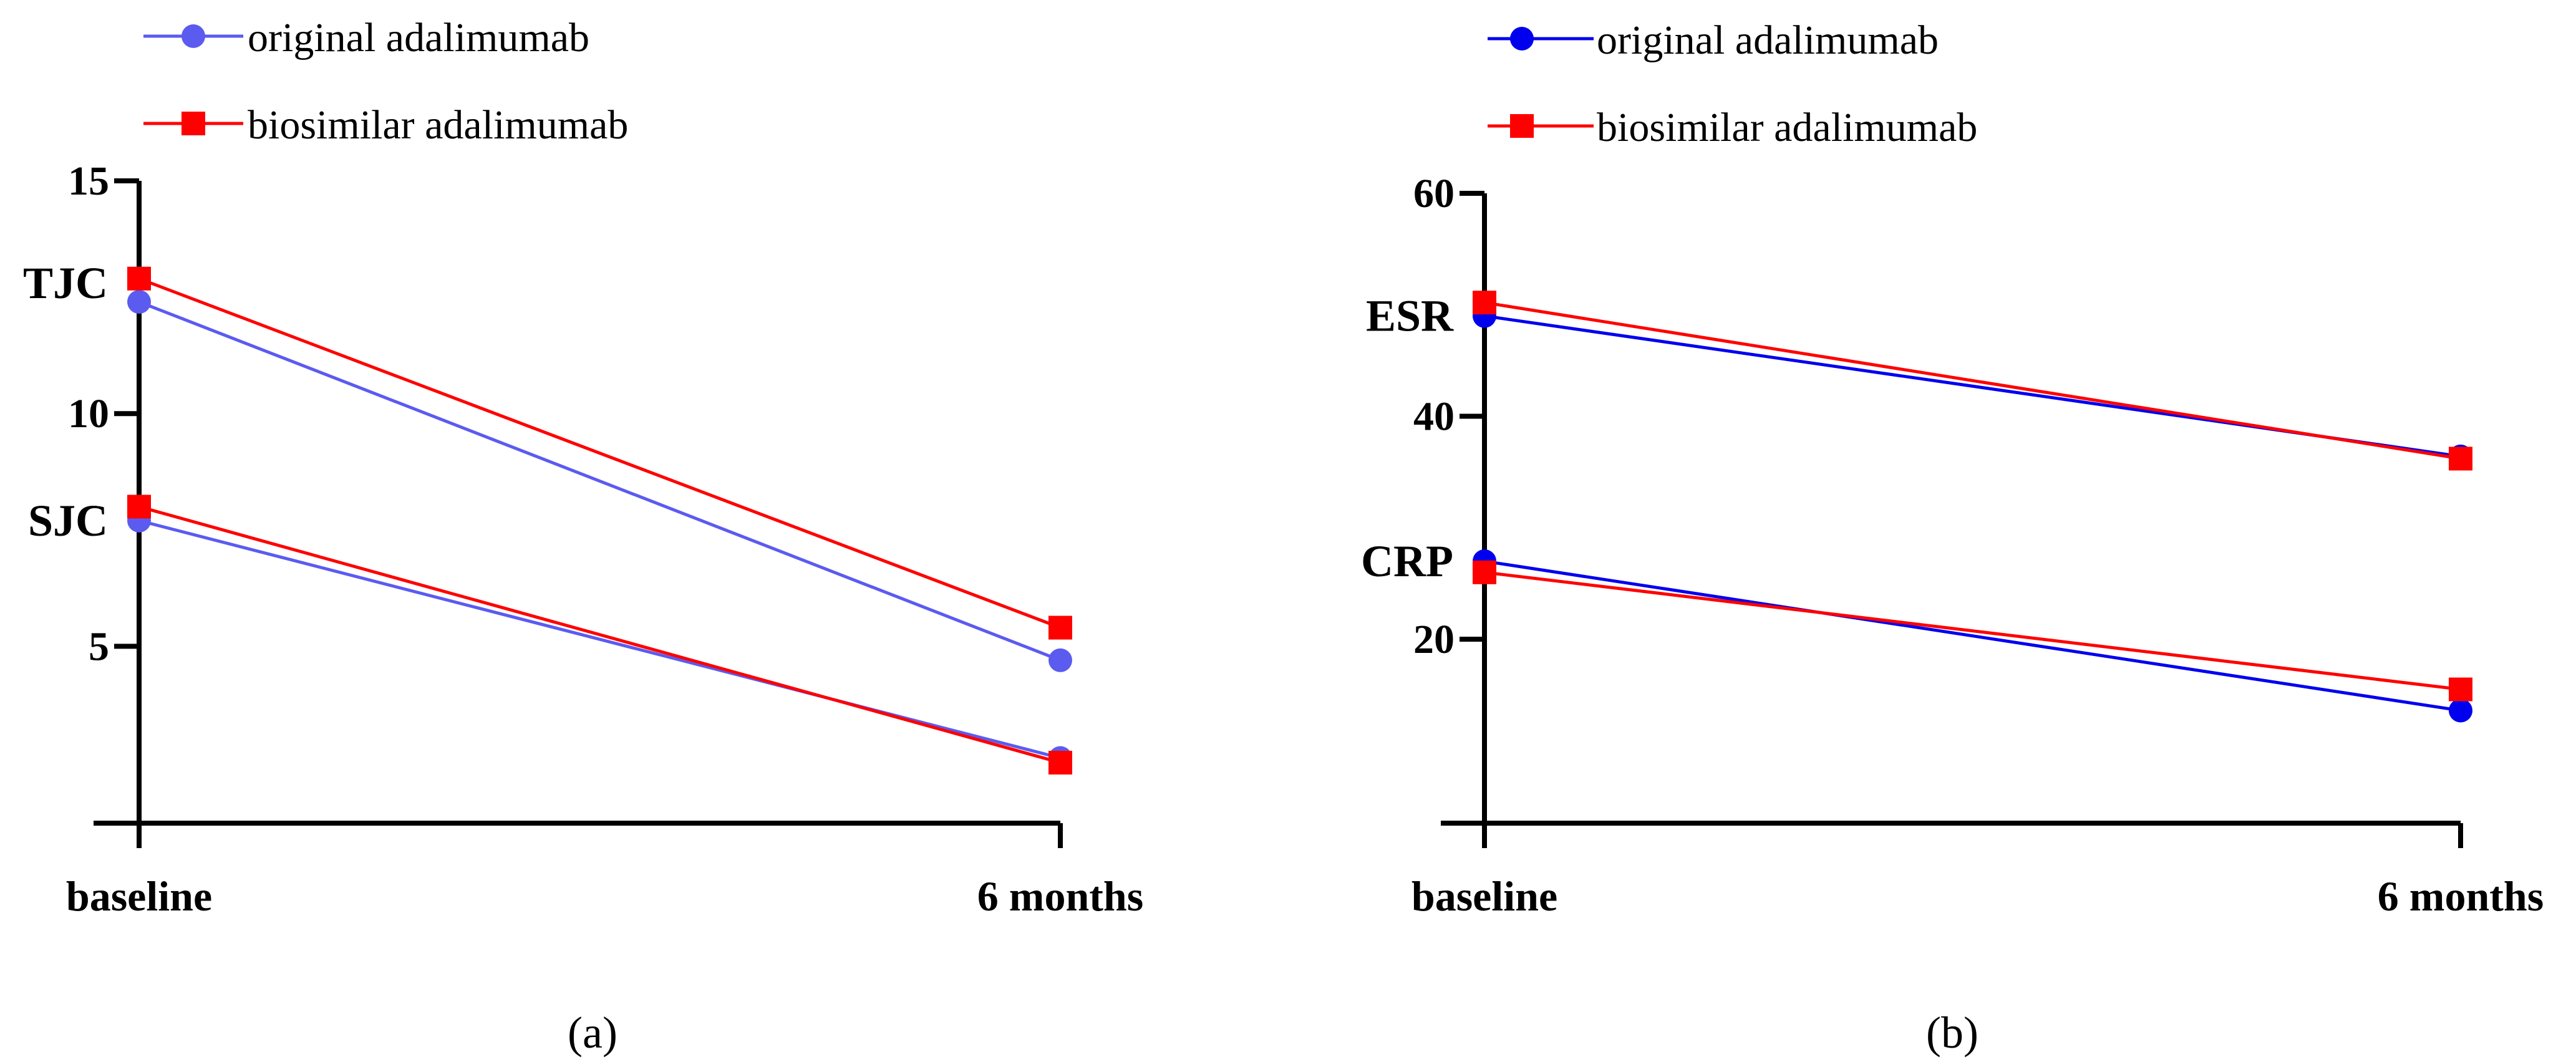 Image resolution: width=2576 pixels, height=1062 pixels. Describe the element at coordinates (68, 521) in the screenshot. I see `panel-a-group-label-sjc: SJC` at that location.